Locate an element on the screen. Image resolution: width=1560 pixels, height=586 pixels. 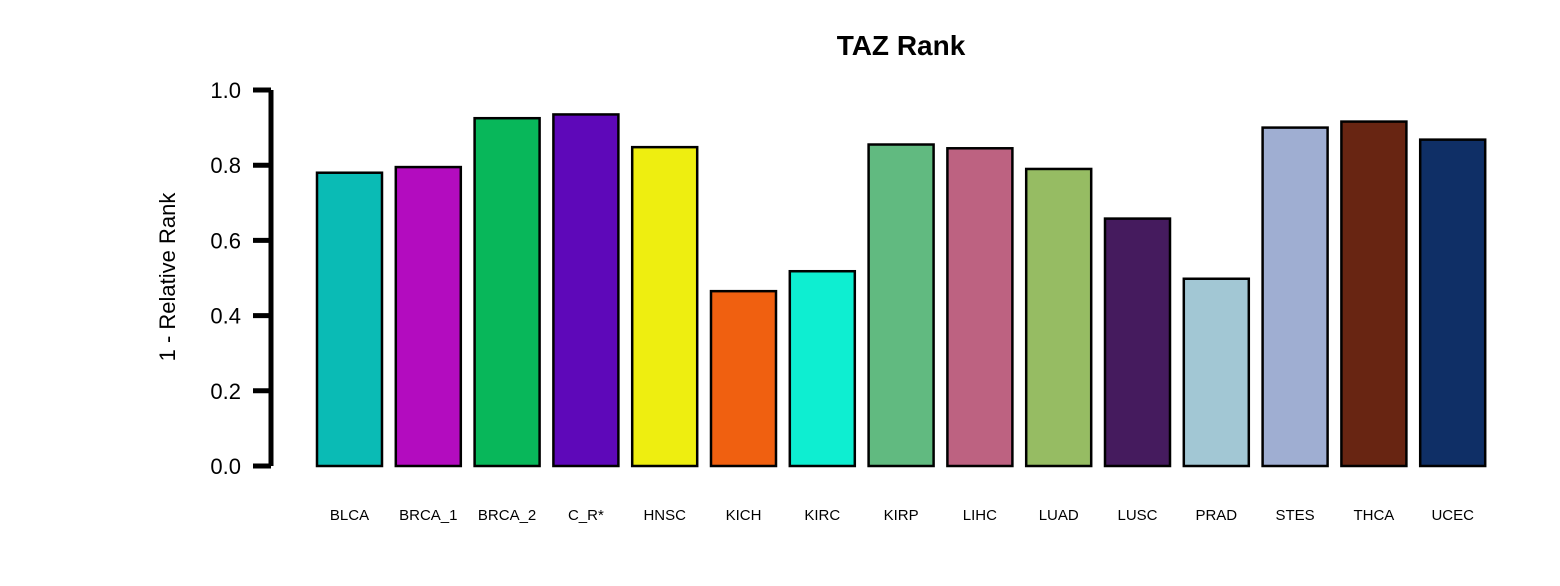
bar-lihc is located at coordinates (980, 307).